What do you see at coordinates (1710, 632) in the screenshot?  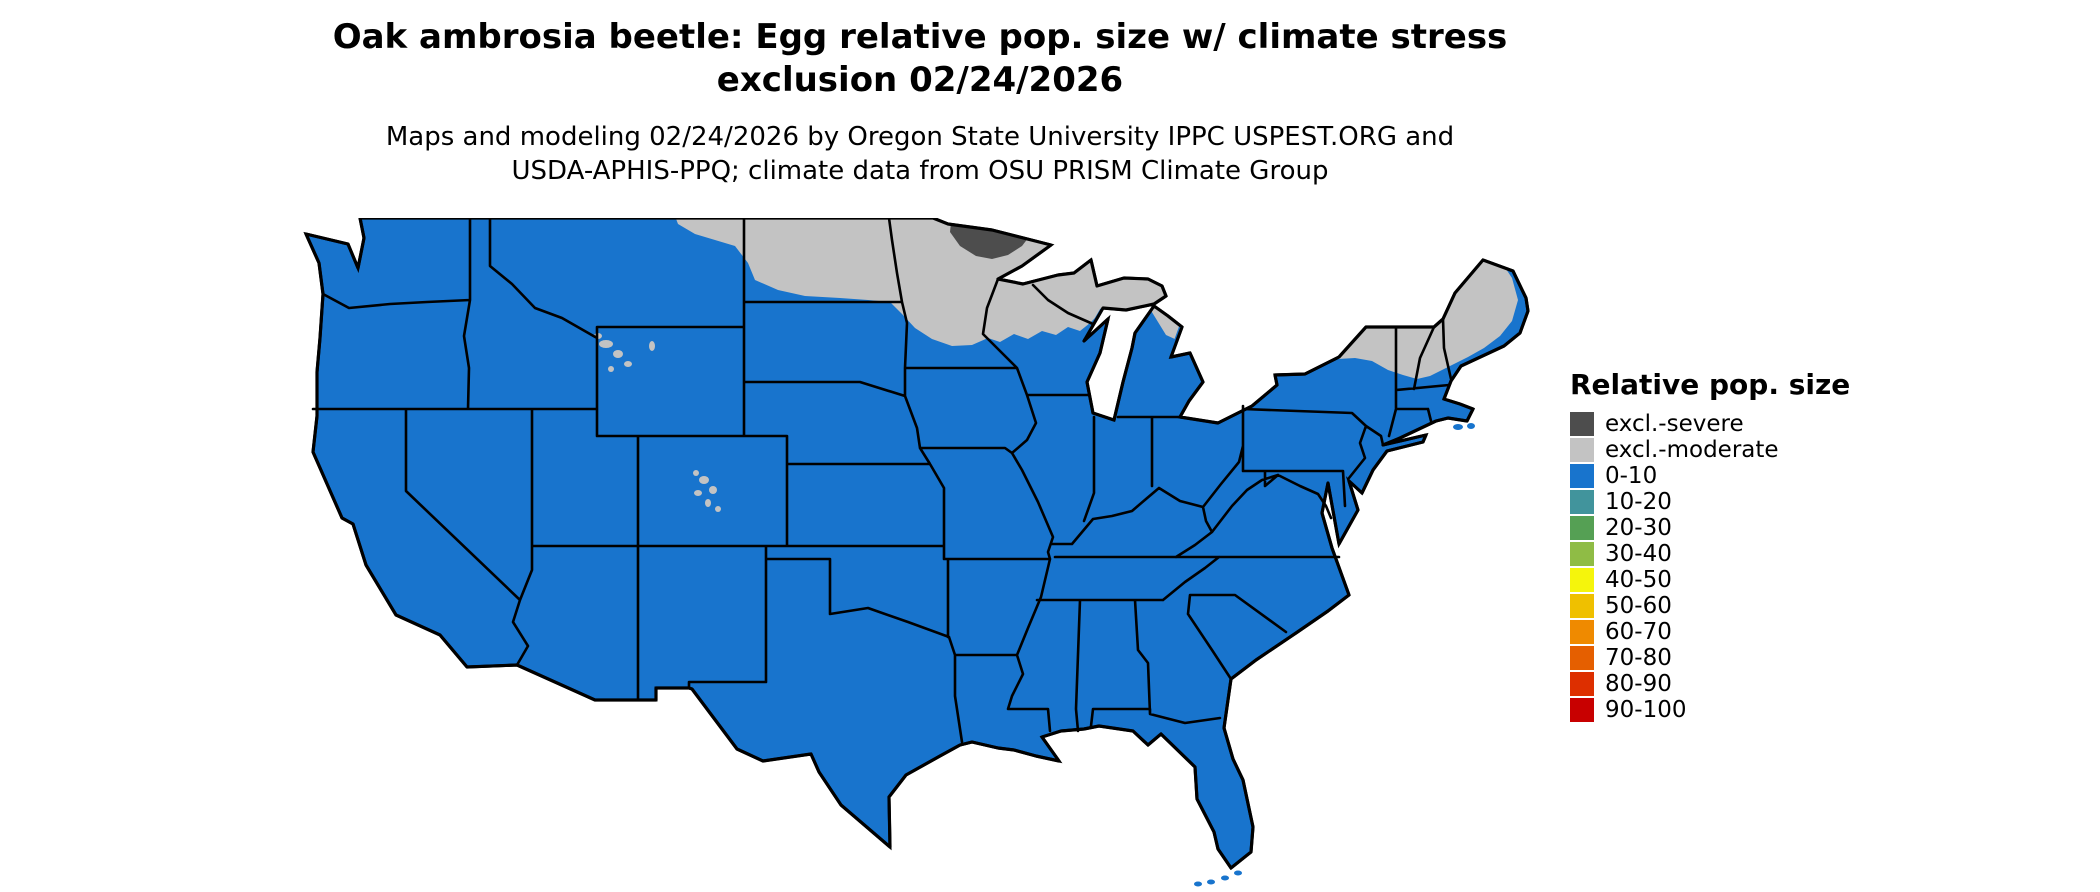 I see `legend-entry: 60-70` at bounding box center [1710, 632].